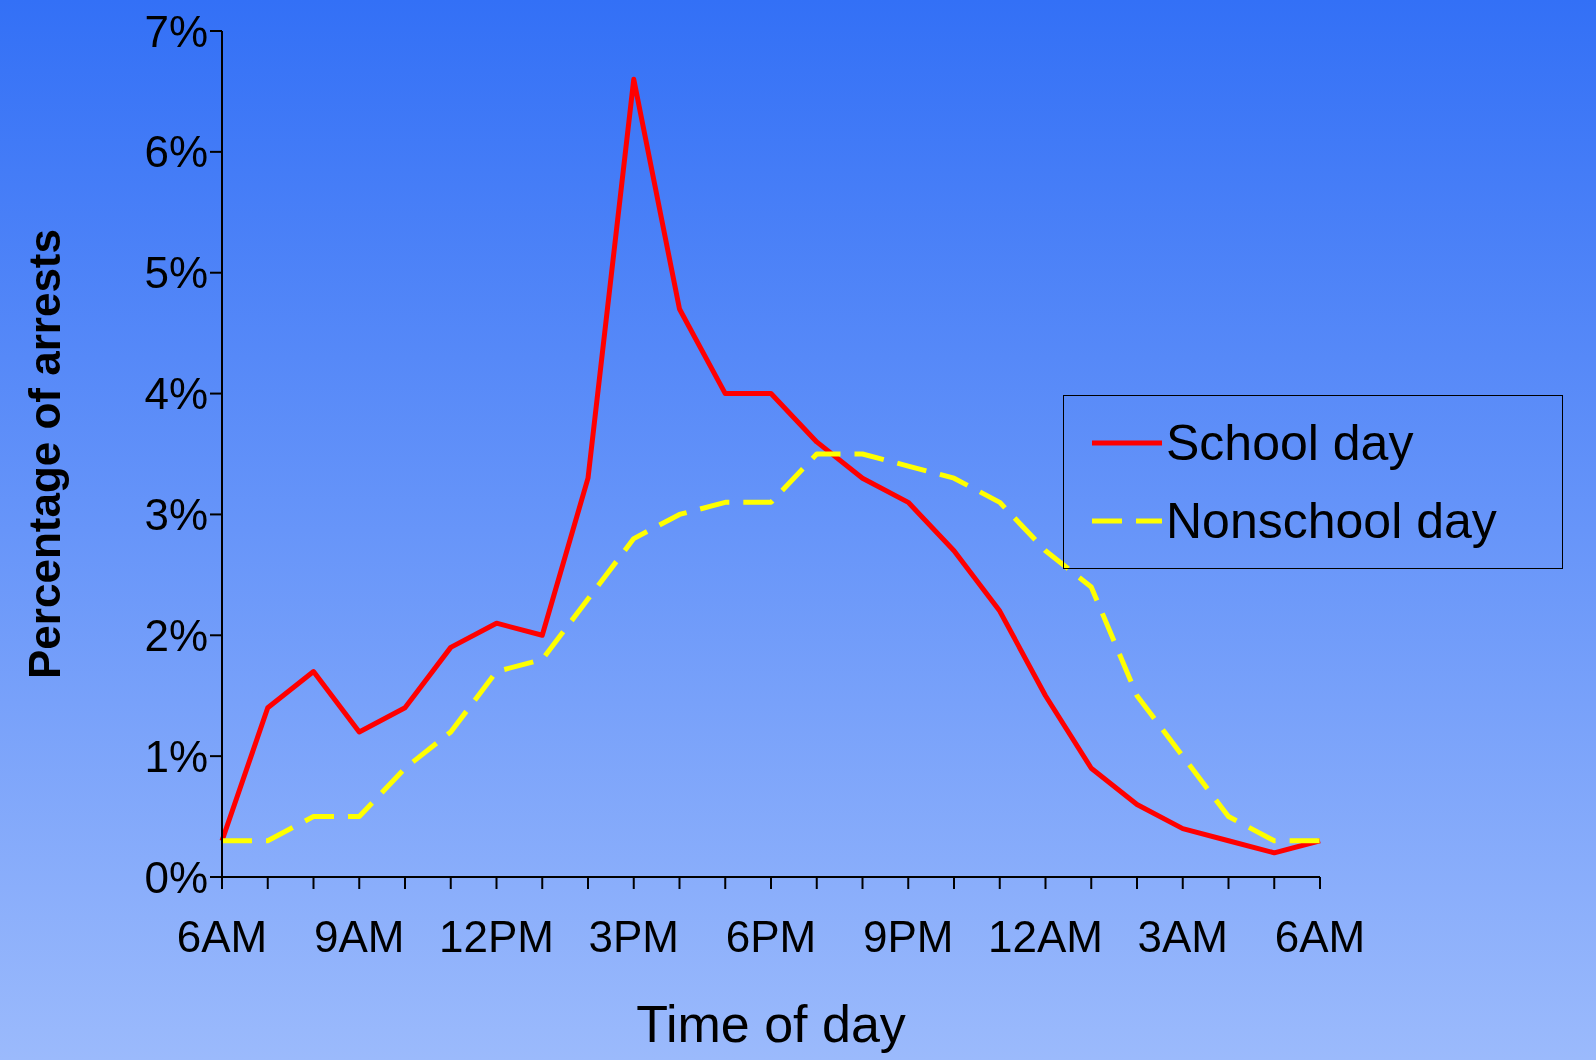  I want to click on y-tick-label: 5%, so click(176, 273).